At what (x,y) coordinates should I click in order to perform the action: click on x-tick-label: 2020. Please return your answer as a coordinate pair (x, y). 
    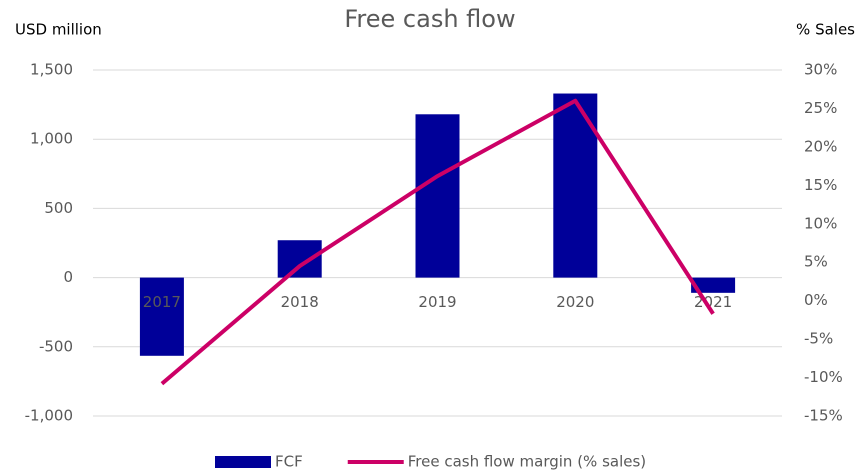
    Looking at the image, I should click on (575, 302).